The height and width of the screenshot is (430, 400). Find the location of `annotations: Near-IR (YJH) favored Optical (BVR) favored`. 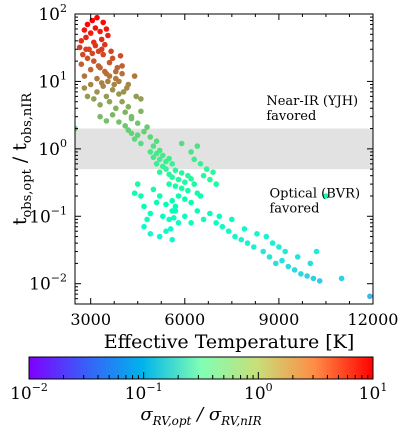

annotations: Near-IR (YJH) favored Optical (BVR) favored is located at coordinates (313, 155).